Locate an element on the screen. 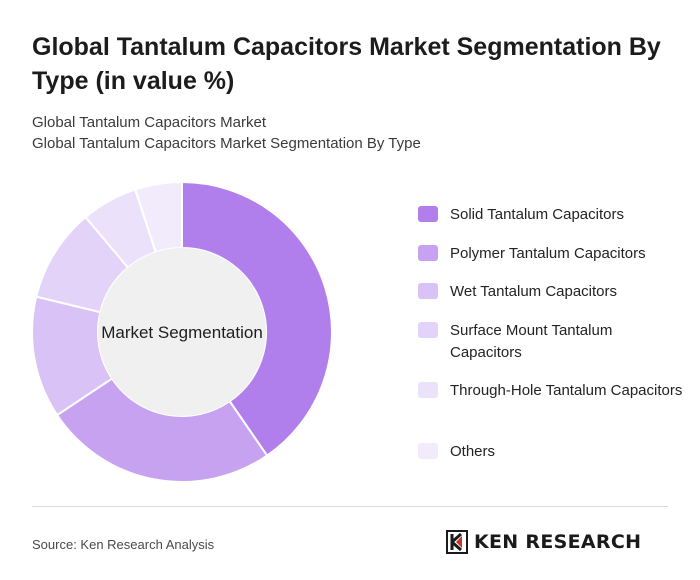 The image size is (700, 580). donut-center is located at coordinates (182, 332).